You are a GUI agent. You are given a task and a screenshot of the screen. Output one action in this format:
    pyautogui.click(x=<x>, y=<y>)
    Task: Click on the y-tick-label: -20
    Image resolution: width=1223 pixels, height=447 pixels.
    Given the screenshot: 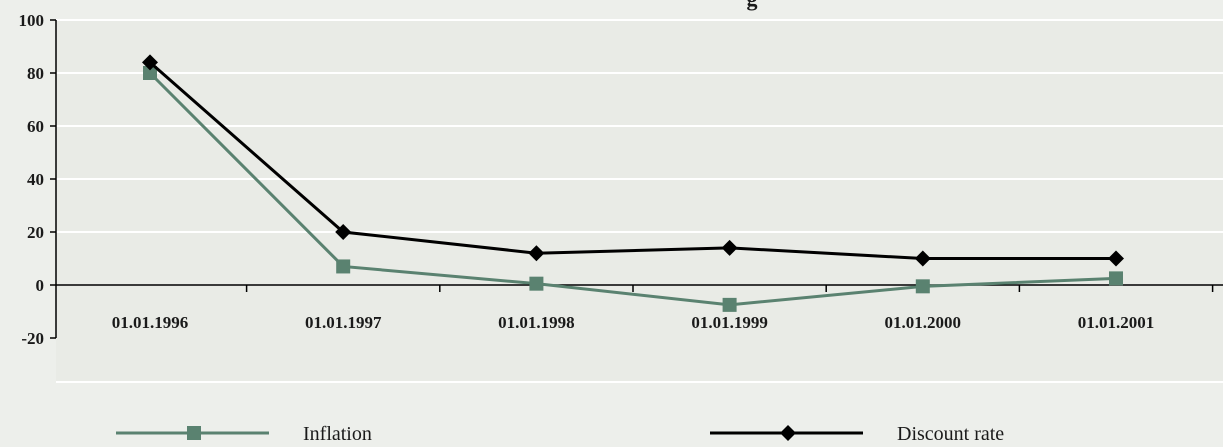 What is the action you would take?
    pyautogui.click(x=32, y=338)
    